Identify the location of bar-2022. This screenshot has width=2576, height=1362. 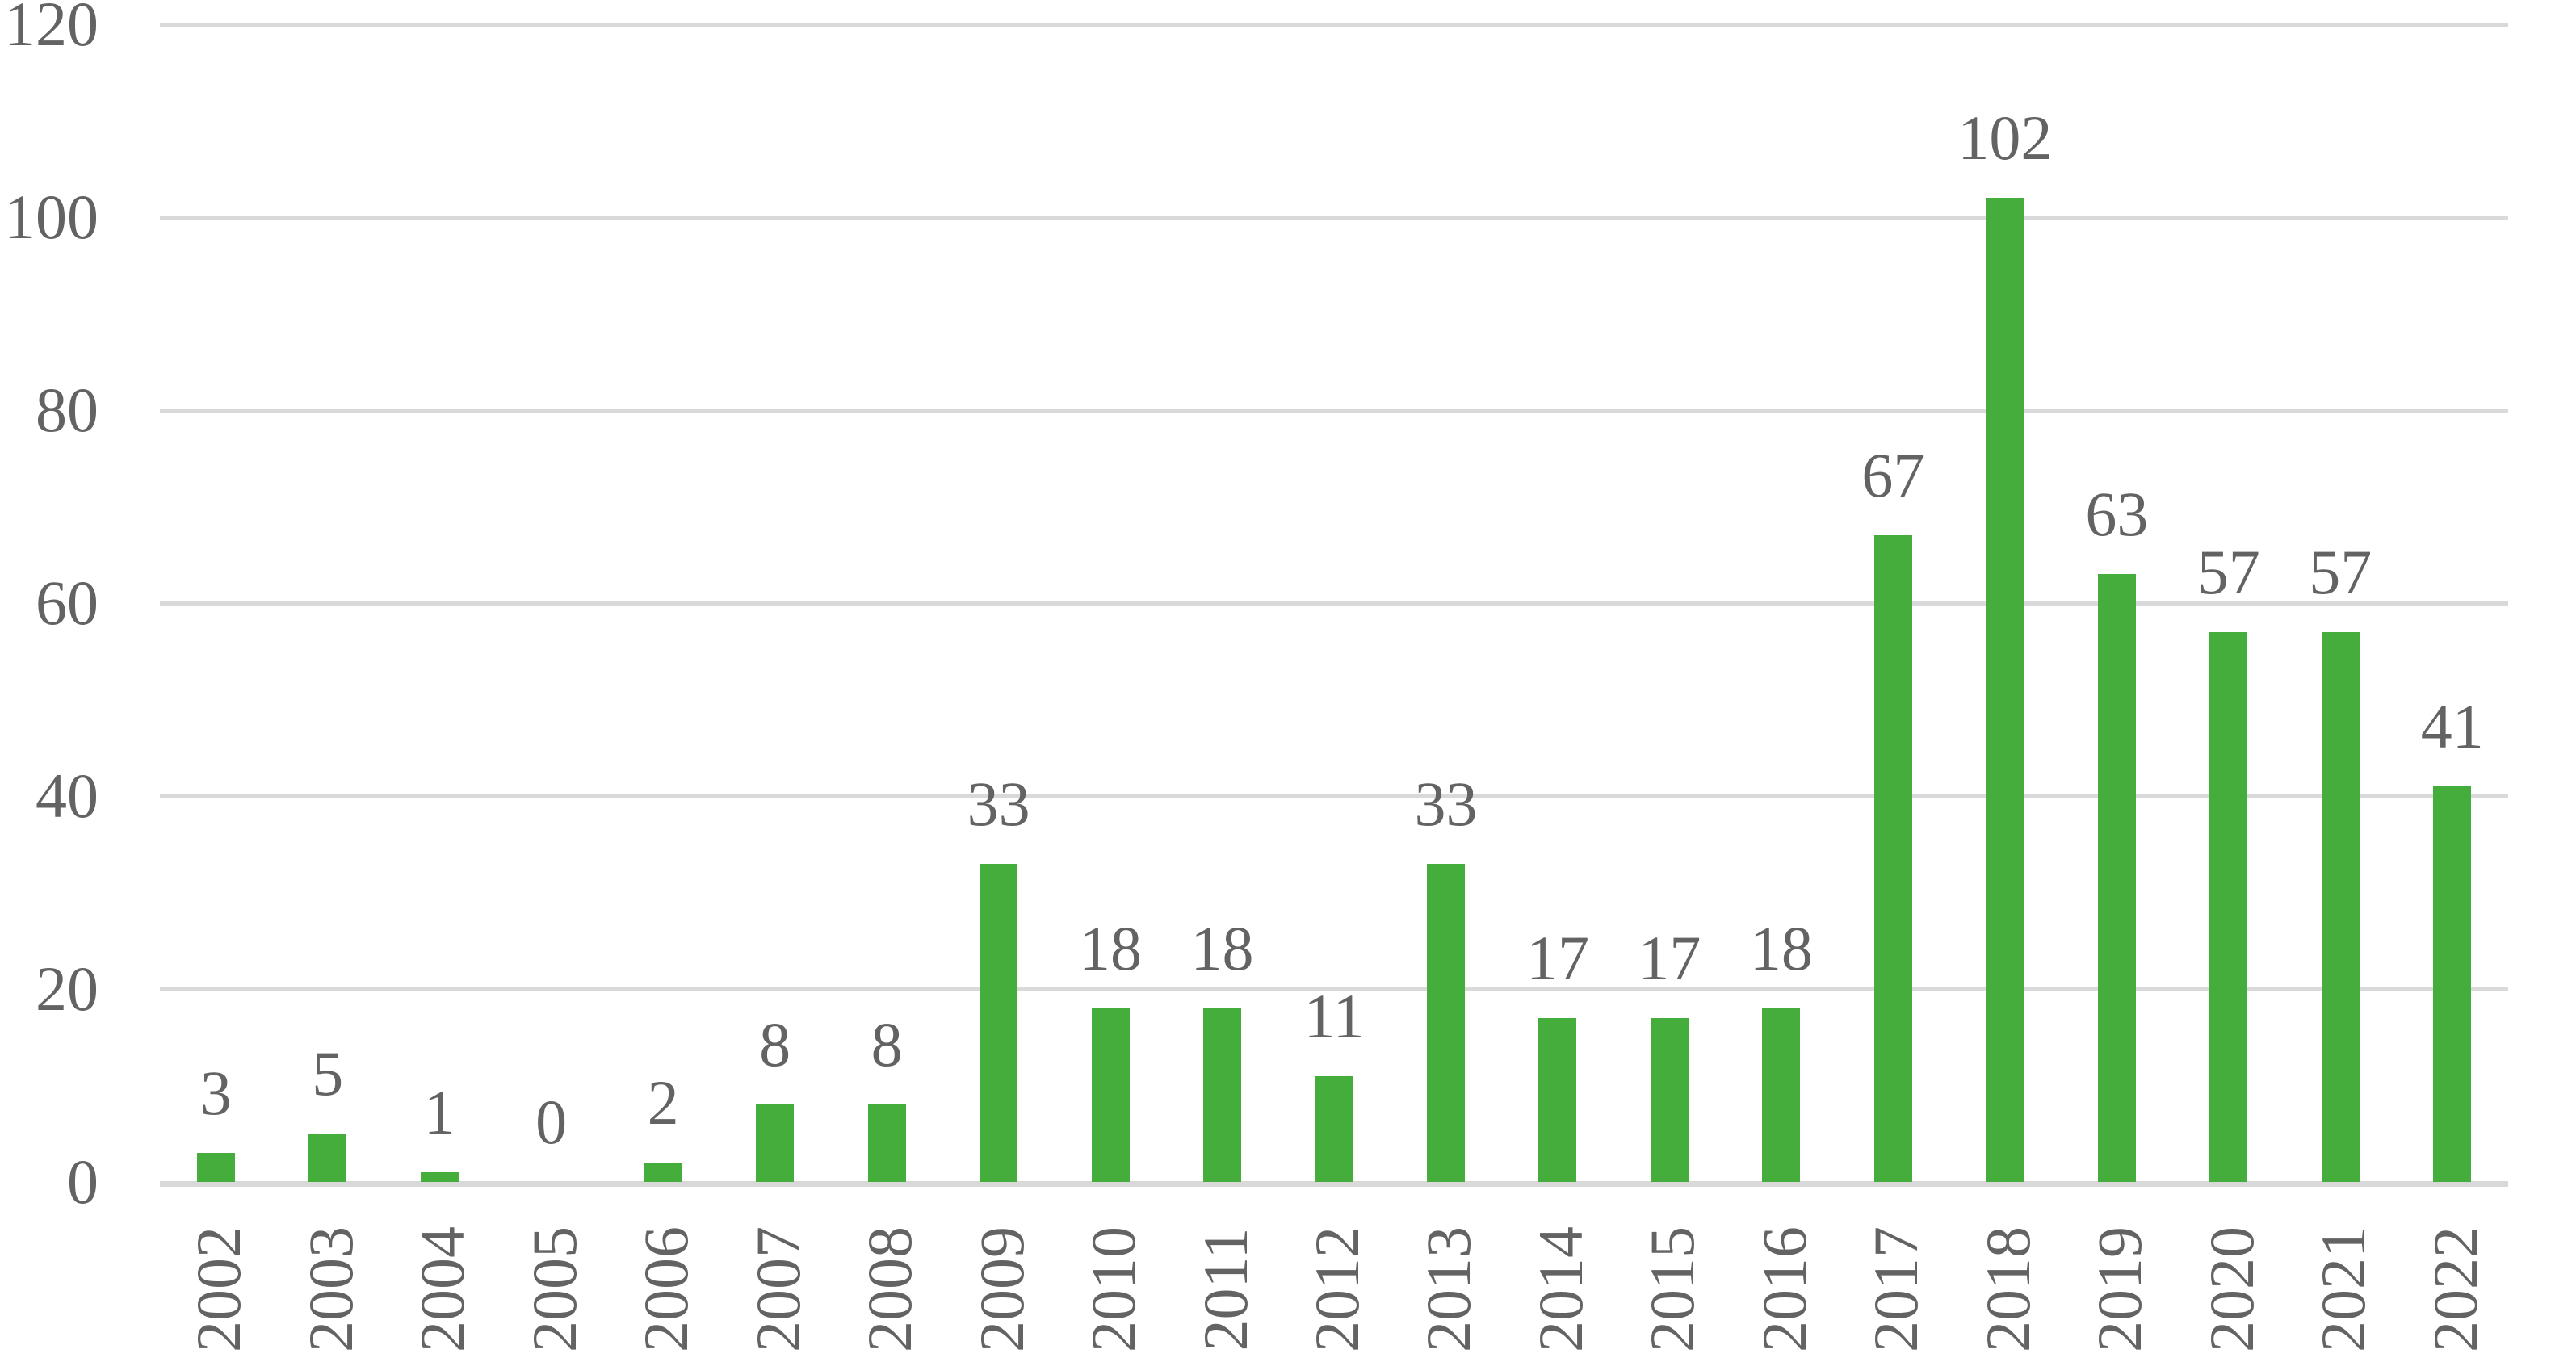
(2452, 984).